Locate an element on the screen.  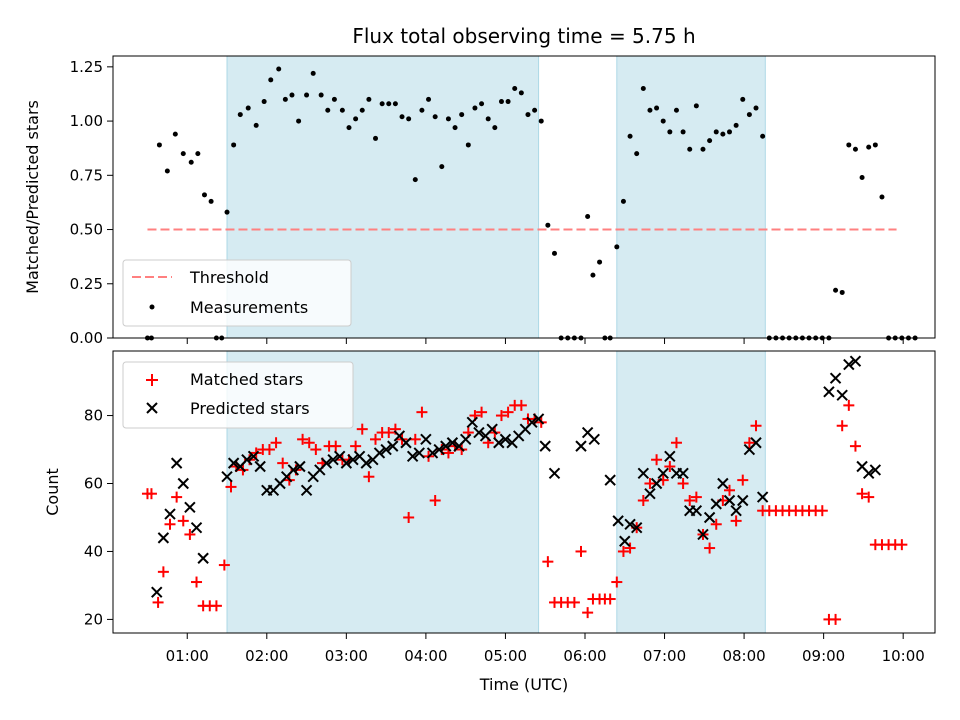
bottom-y-axis-label: Count is located at coordinates (52, 492).